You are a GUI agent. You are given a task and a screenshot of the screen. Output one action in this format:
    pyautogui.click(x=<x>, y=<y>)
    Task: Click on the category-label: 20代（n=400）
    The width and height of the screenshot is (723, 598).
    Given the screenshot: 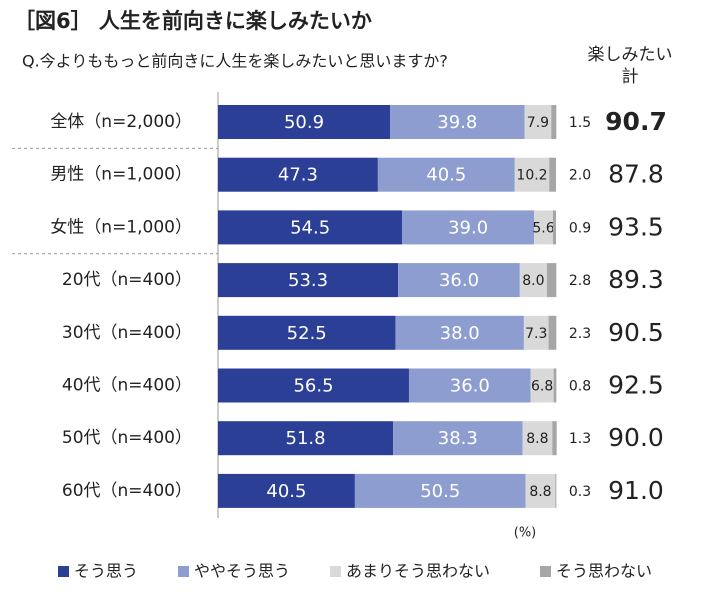 What is the action you would take?
    pyautogui.click(x=127, y=280)
    